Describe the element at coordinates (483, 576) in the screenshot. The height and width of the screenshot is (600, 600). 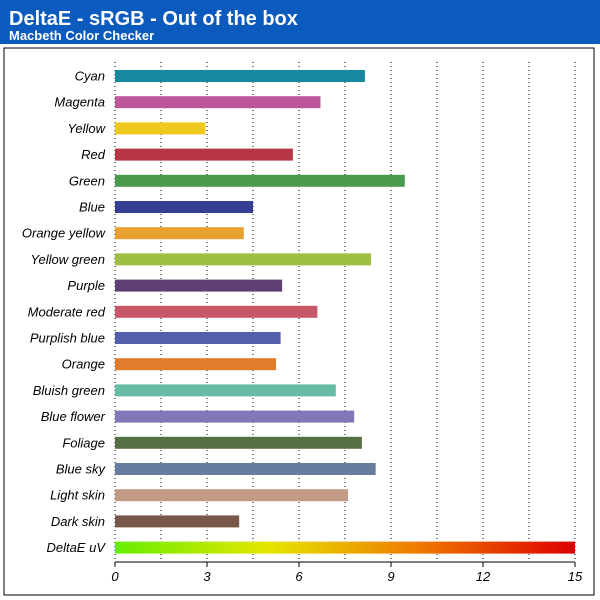
I see `x-tick-label: 12` at that location.